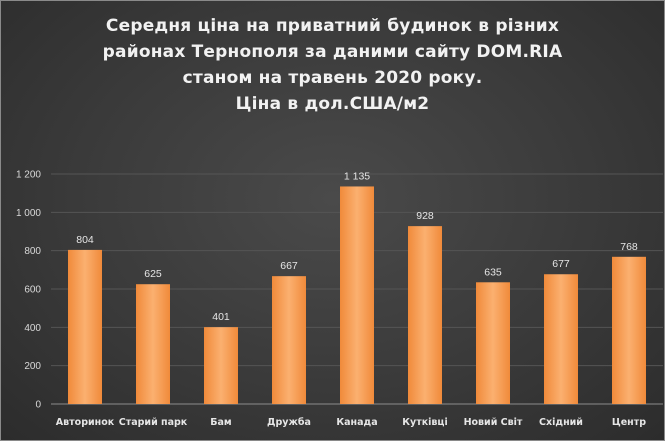 The height and width of the screenshot is (441, 665). What do you see at coordinates (289, 266) in the screenshot?
I see `data-label: 667` at bounding box center [289, 266].